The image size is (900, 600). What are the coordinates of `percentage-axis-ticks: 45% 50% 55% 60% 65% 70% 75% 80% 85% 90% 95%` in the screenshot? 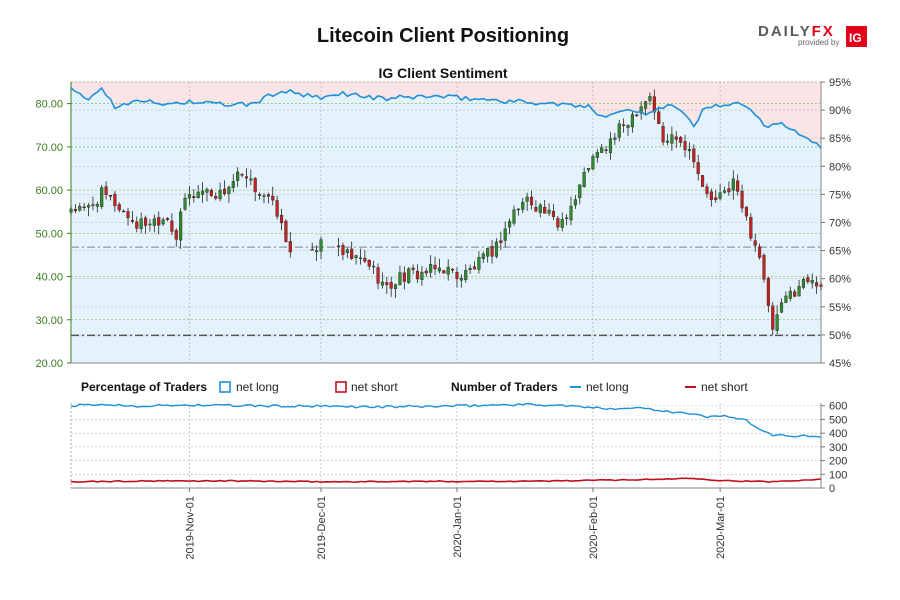 It's located at (836, 223).